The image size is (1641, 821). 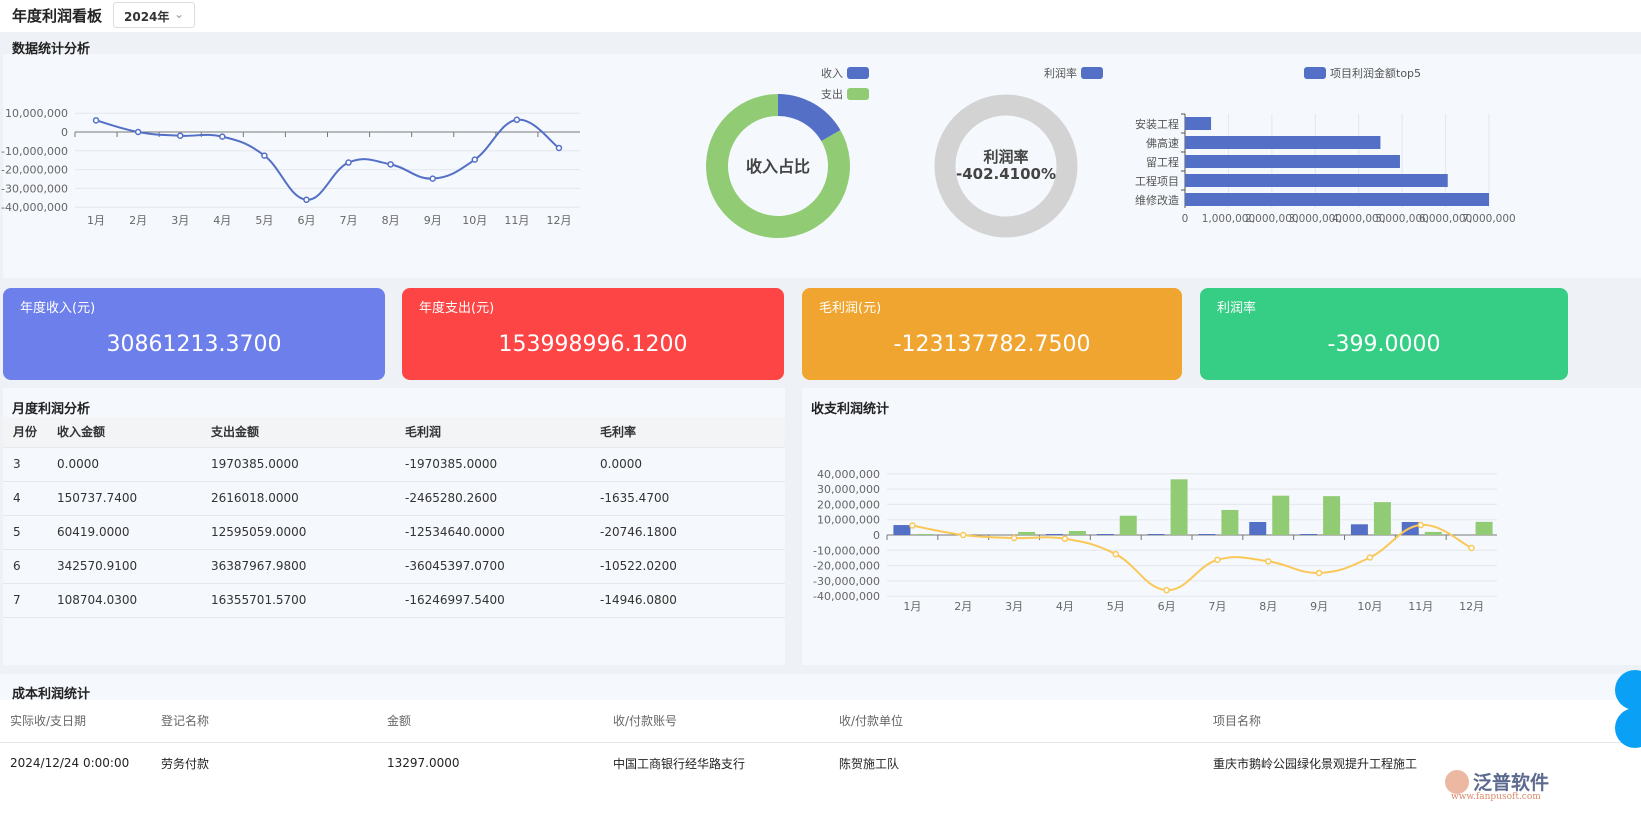 What do you see at coordinates (687, 532) in the screenshot?
I see `table-cell: -20746.1800` at bounding box center [687, 532].